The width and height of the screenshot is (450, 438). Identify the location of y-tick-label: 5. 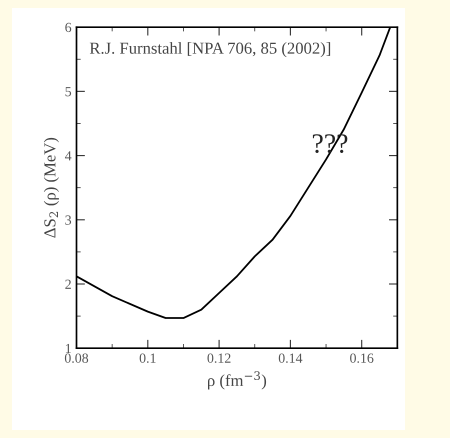
(69, 91).